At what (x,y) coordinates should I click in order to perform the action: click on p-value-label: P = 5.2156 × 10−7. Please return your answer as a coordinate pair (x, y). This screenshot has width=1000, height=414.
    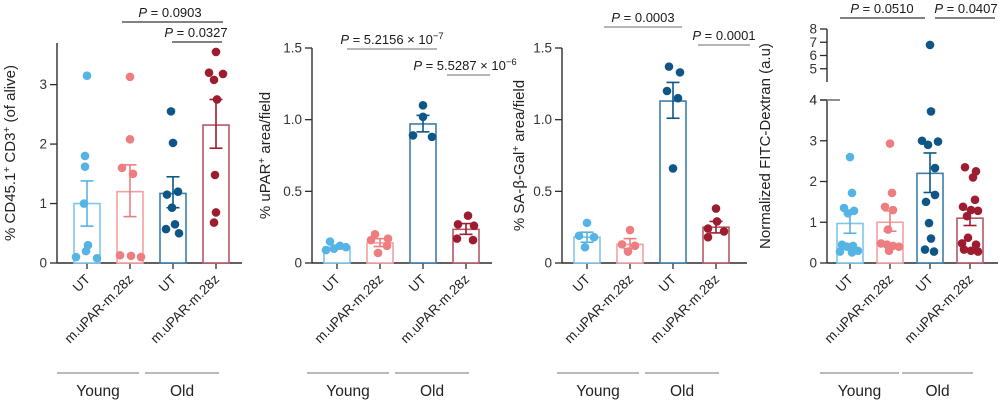
    Looking at the image, I should click on (391, 39).